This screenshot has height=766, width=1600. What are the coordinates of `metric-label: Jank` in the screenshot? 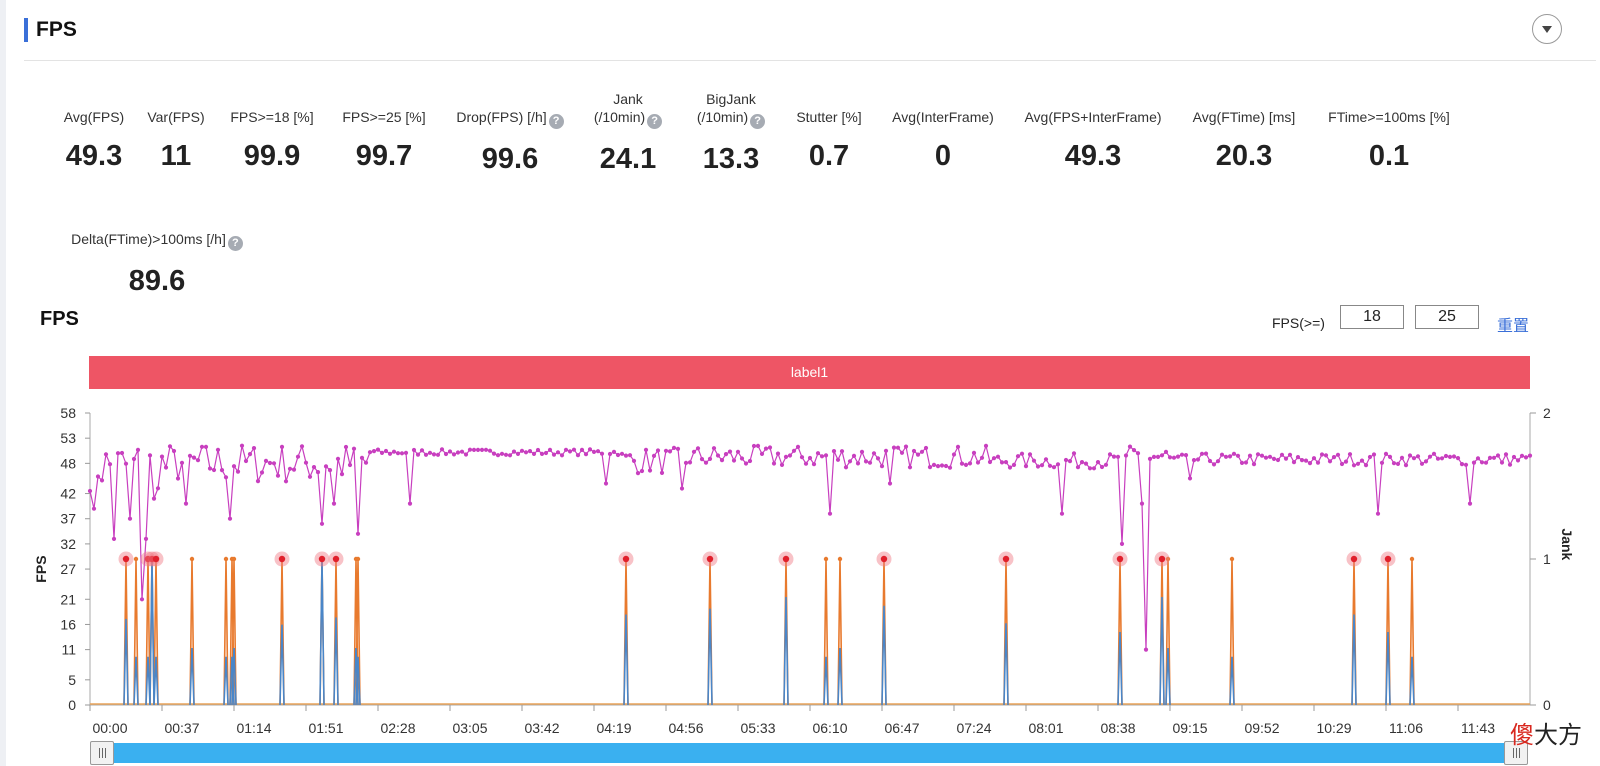 It's located at (628, 99).